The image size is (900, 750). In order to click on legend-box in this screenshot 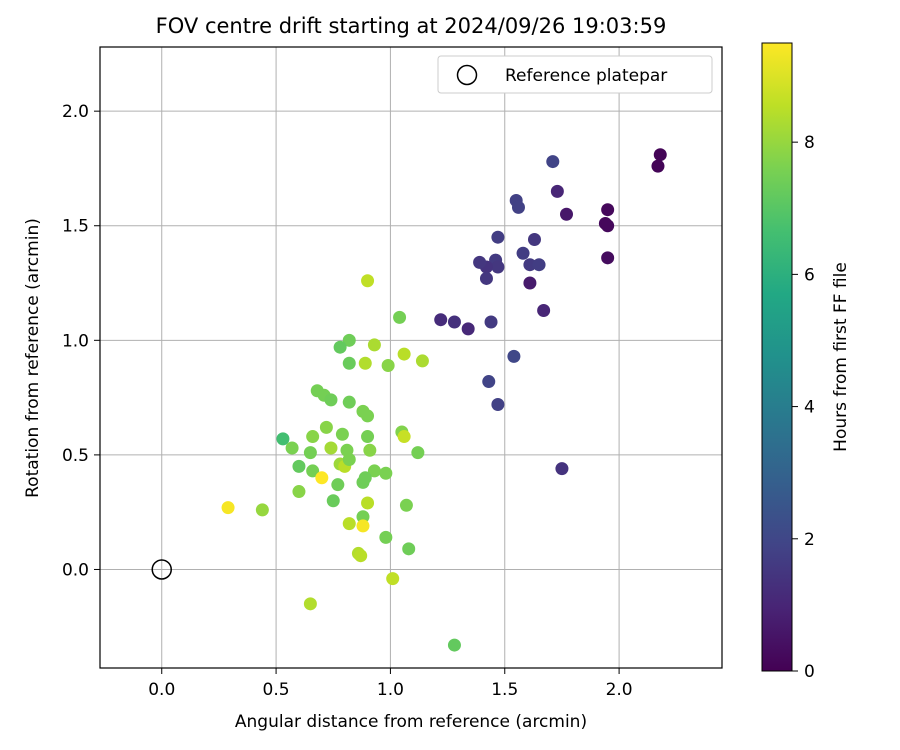, I will do `click(575, 74)`.